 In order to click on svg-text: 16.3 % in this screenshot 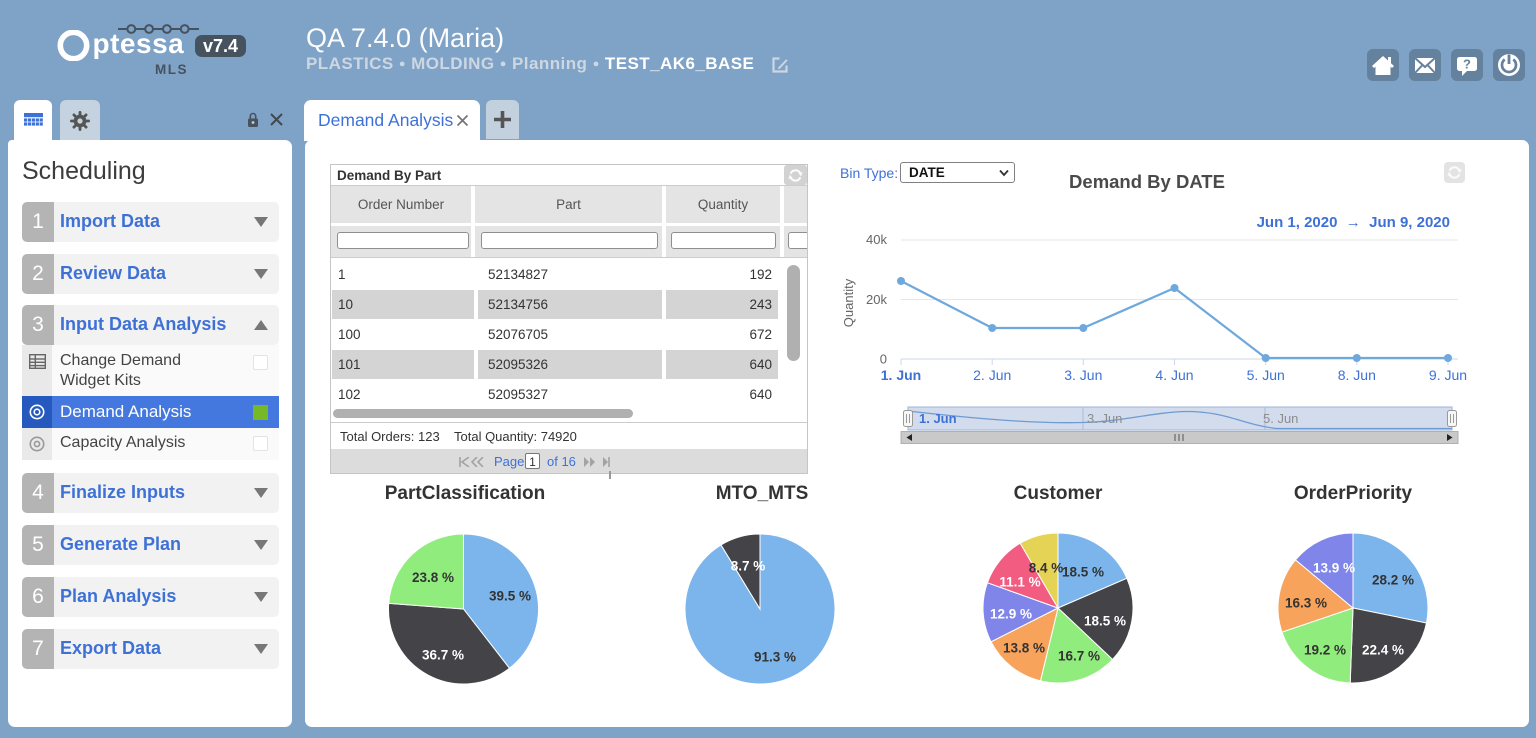, I will do `click(1306, 603)`.